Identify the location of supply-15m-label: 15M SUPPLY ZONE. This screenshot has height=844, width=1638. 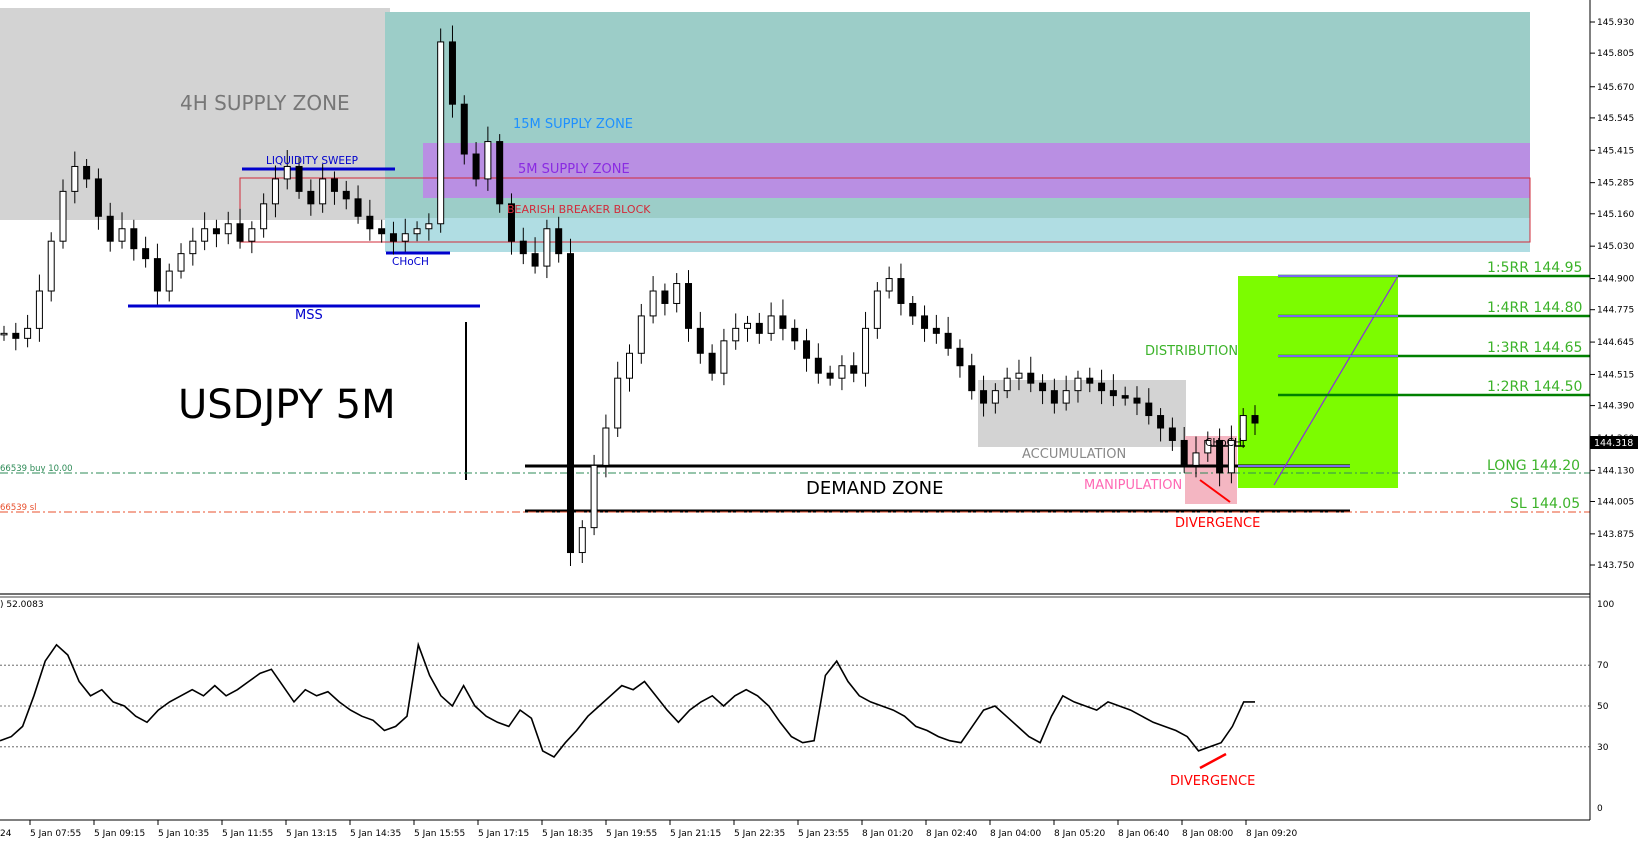
(573, 124).